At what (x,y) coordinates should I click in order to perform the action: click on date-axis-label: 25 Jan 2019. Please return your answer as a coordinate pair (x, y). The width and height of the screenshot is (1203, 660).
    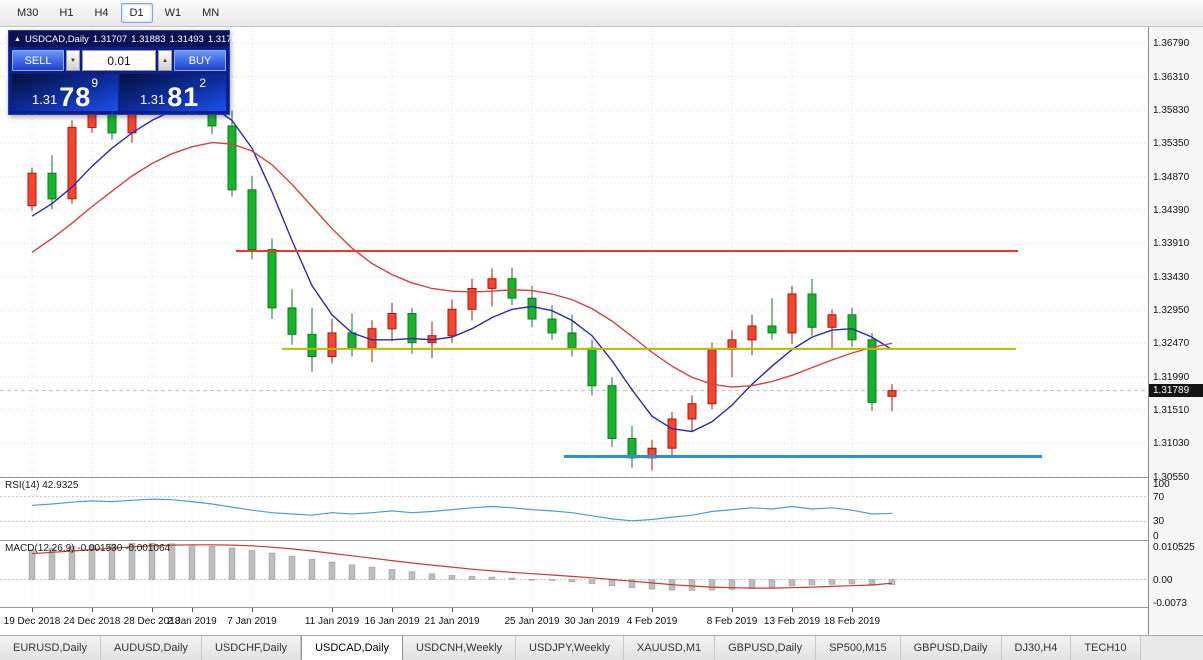
    Looking at the image, I should click on (532, 621).